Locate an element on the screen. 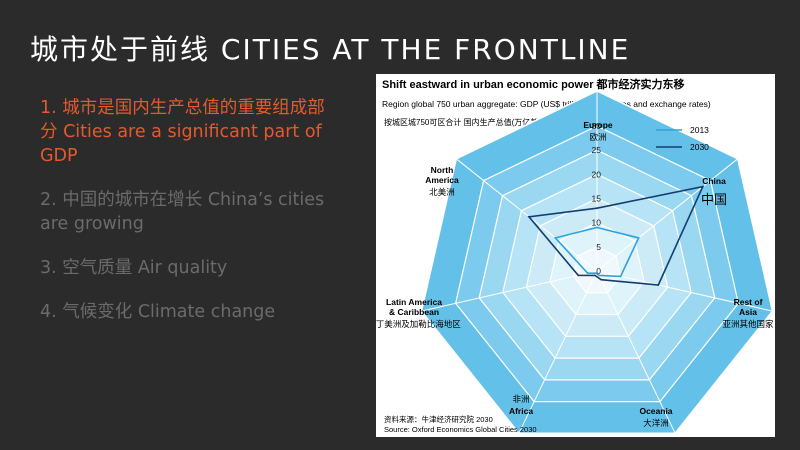 The height and width of the screenshot is (450, 800). axis-label-en: Europe is located at coordinates (598, 125).